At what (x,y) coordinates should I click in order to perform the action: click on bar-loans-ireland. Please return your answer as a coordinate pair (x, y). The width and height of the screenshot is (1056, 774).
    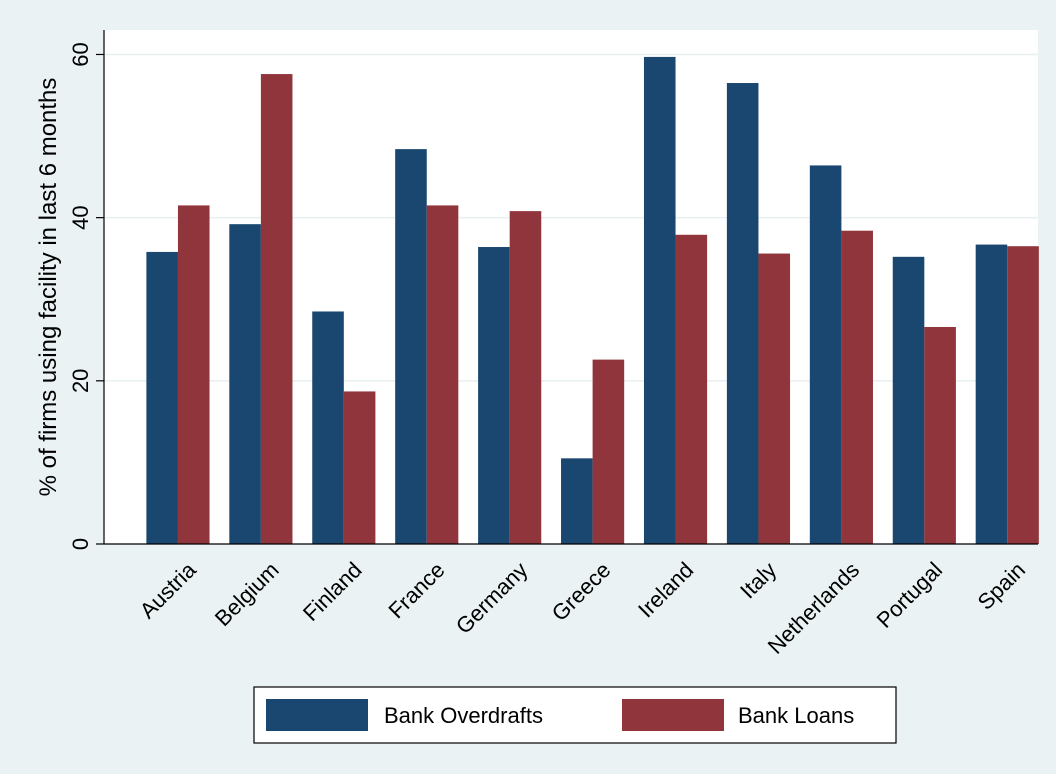
    Looking at the image, I should click on (691, 389).